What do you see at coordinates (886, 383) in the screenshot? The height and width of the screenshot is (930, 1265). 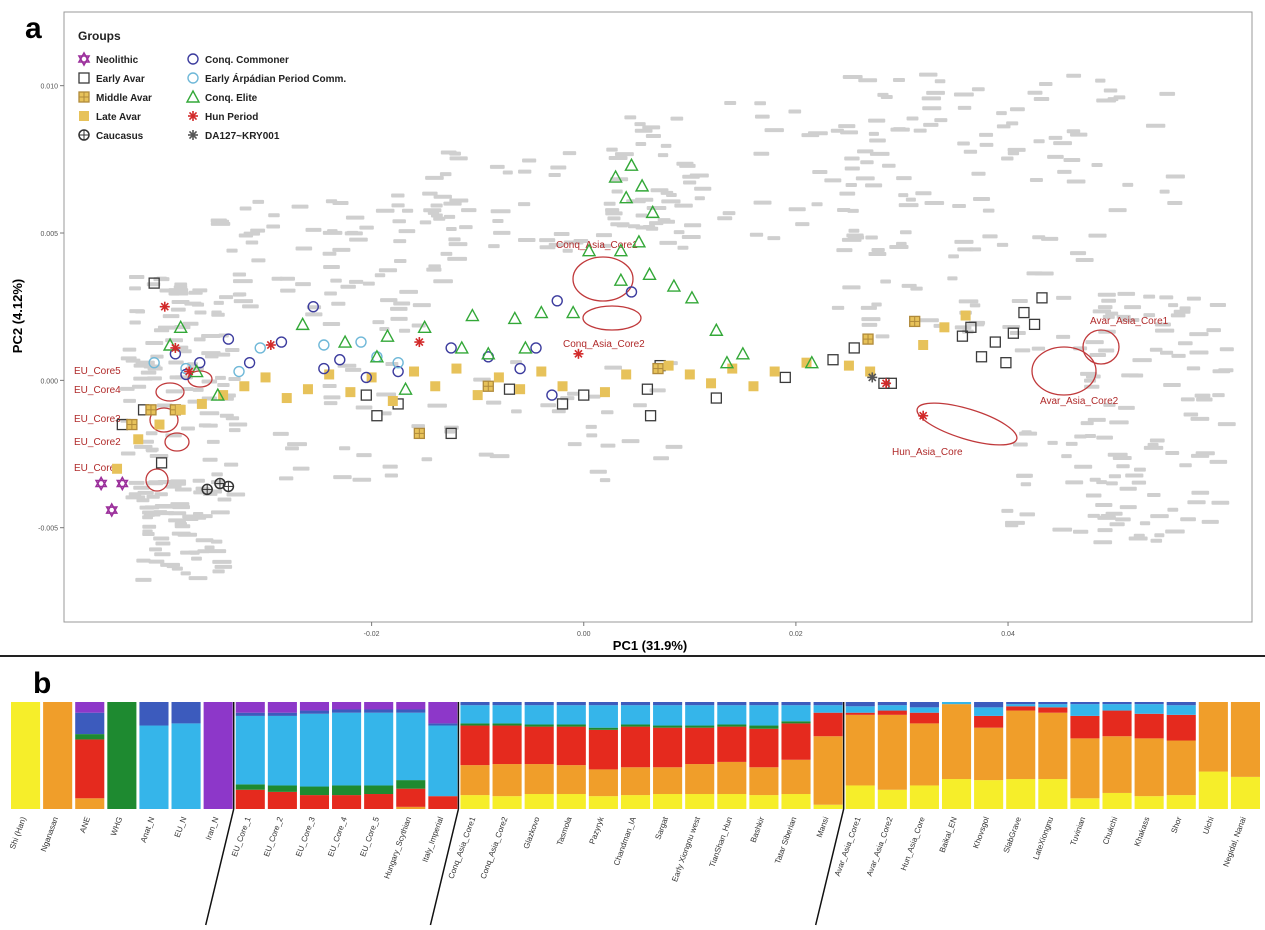 I see `point-hun-period` at bounding box center [886, 383].